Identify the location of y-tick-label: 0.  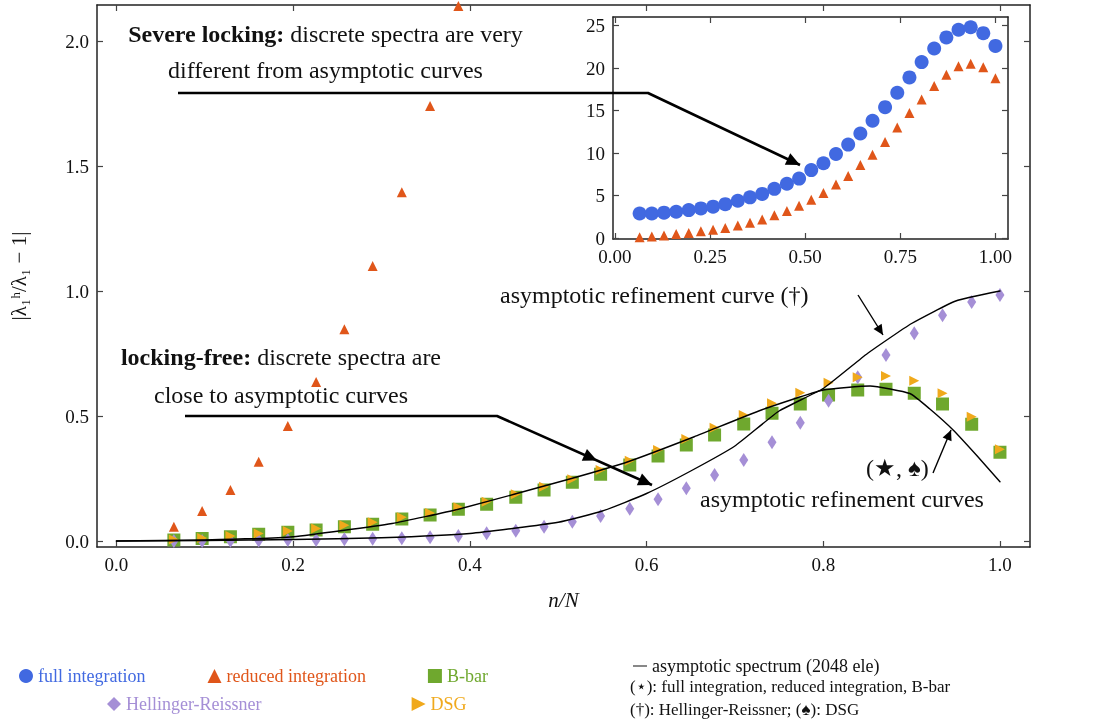
(600, 238).